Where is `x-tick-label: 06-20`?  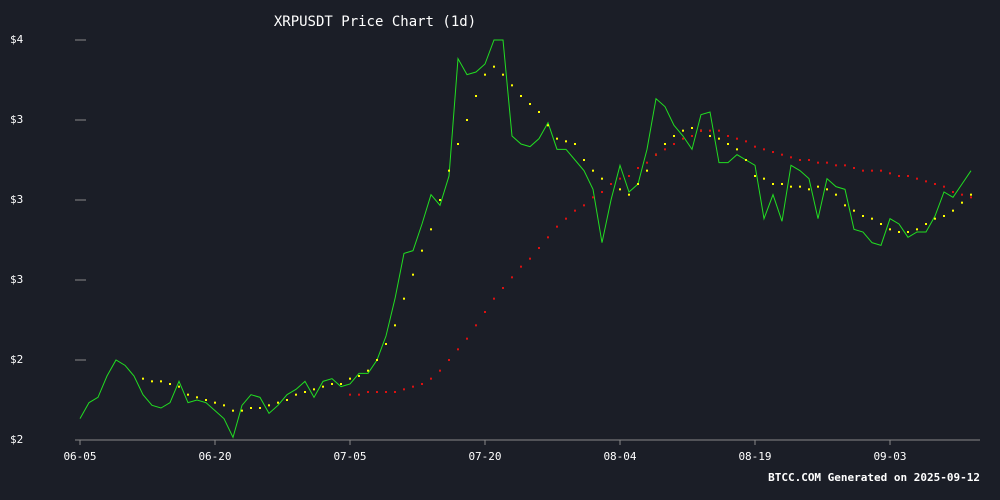
x-tick-label: 06-20 is located at coordinates (214, 456).